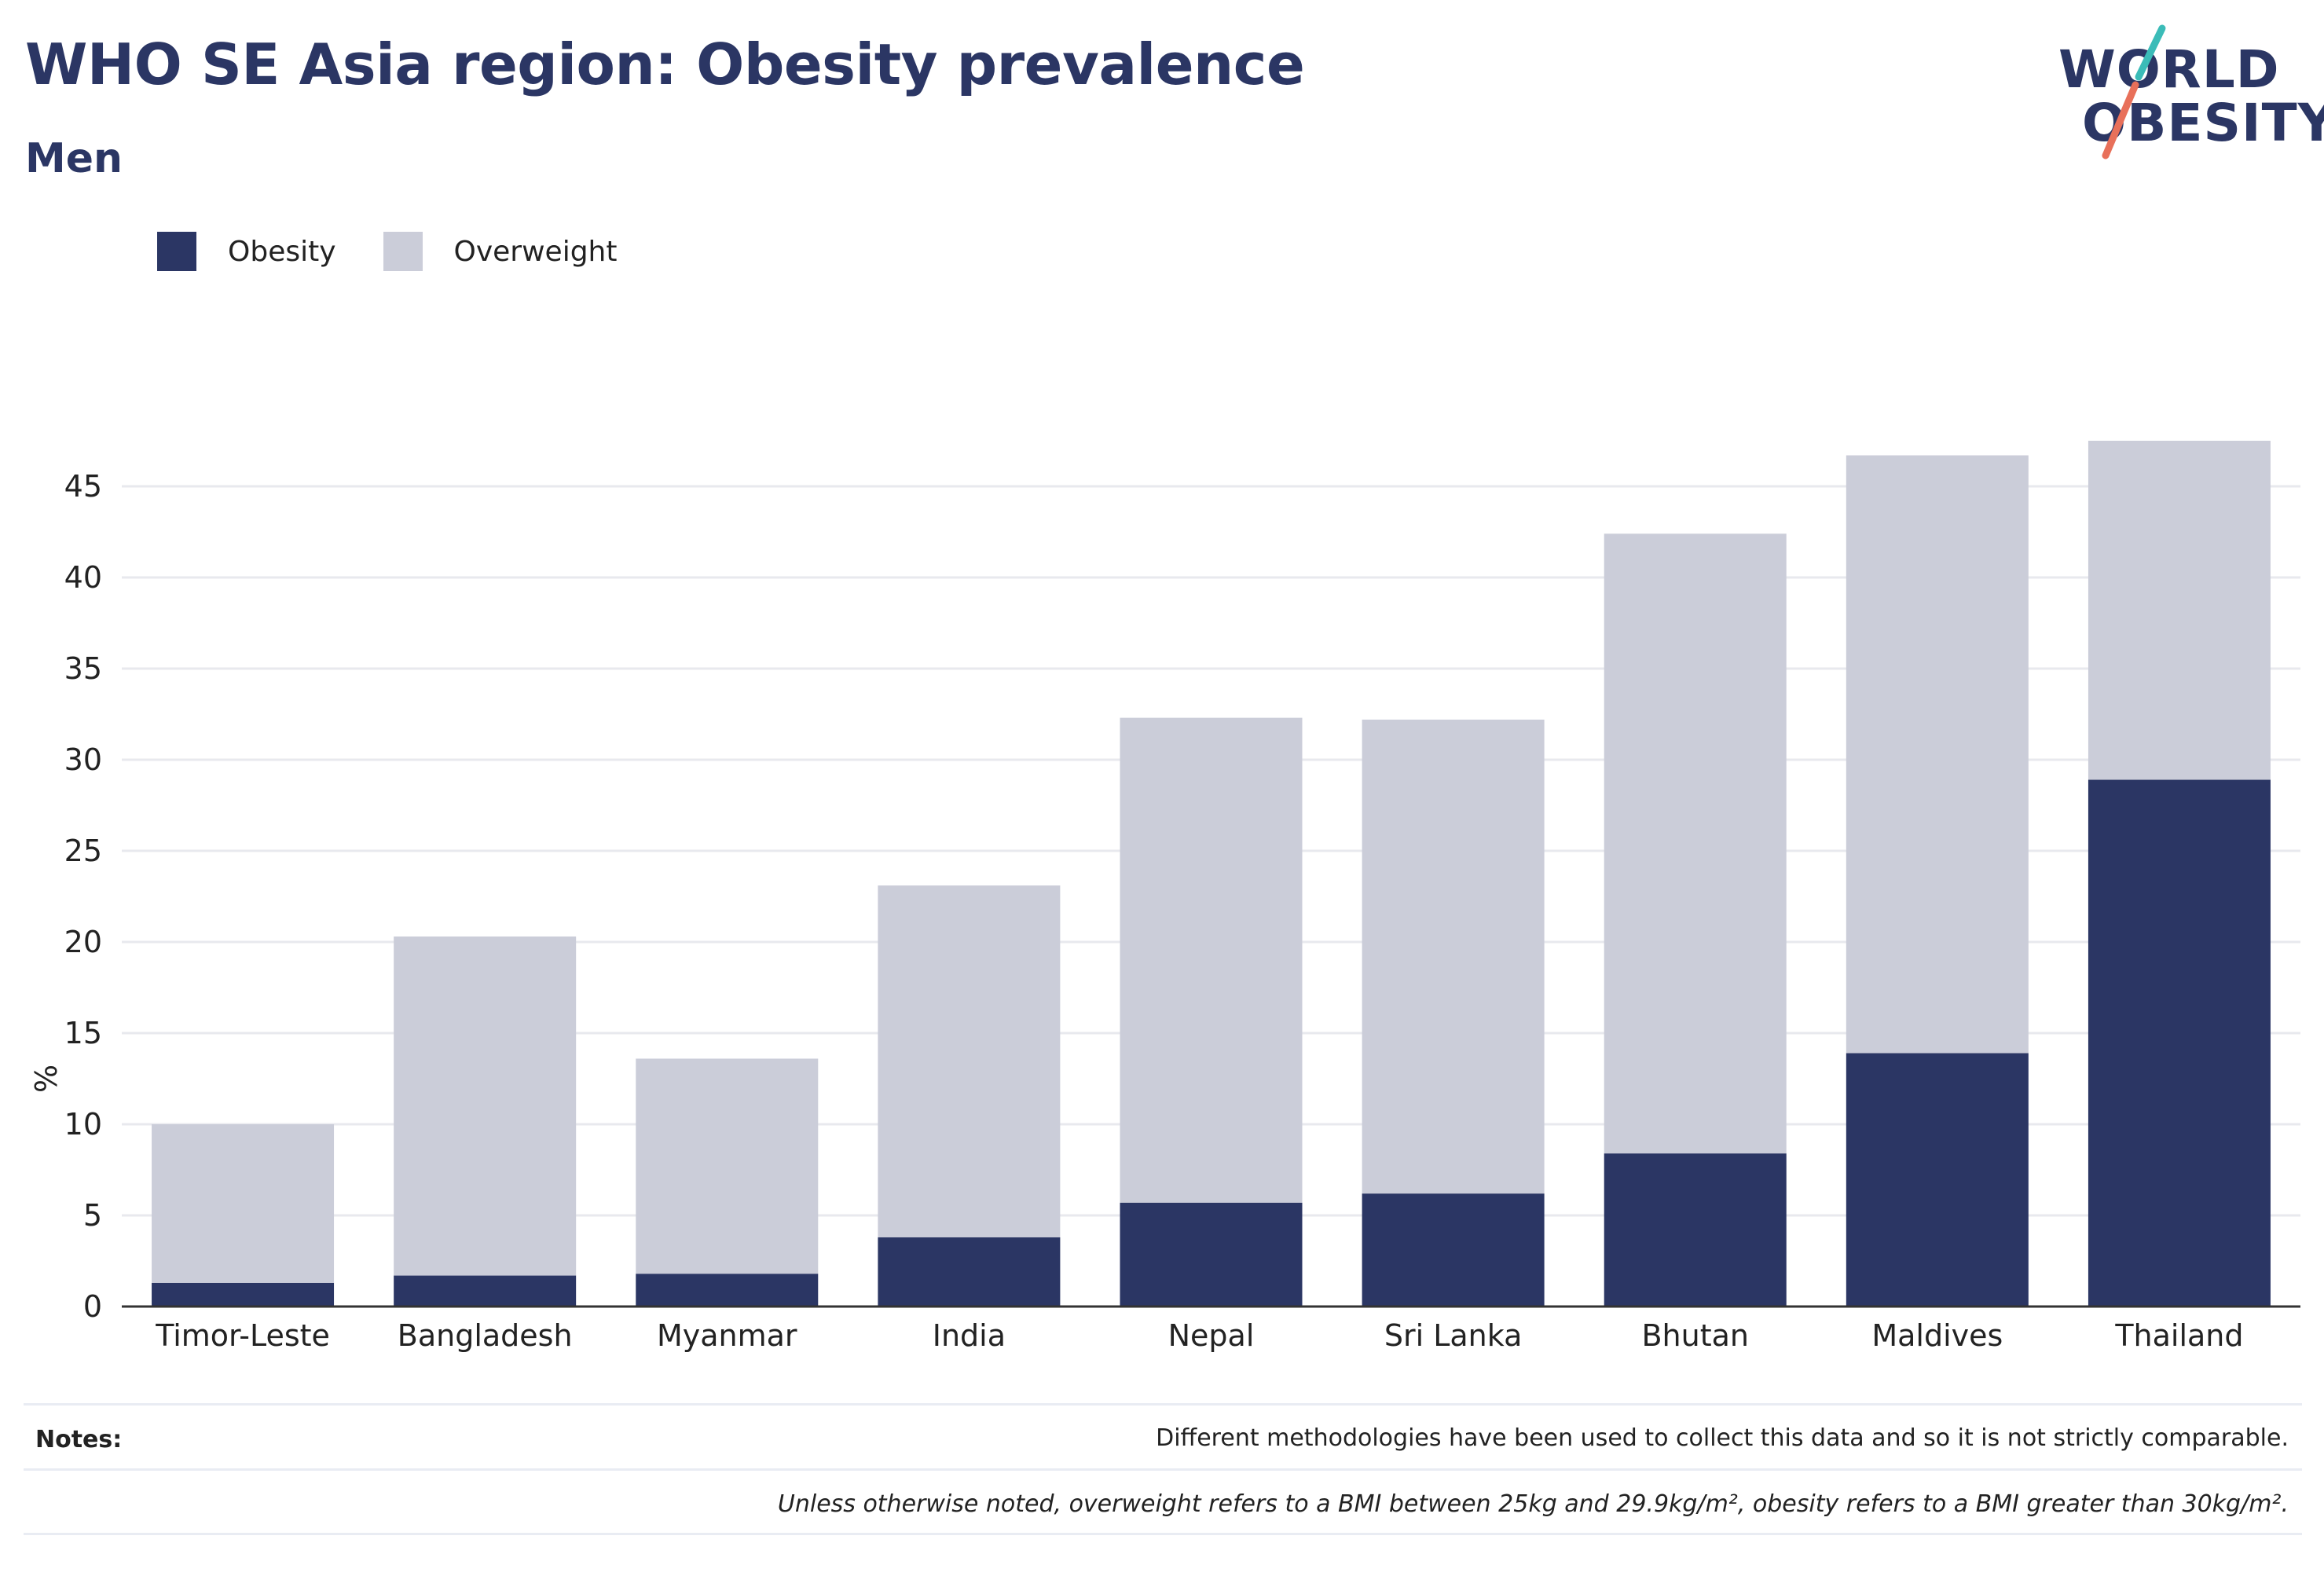 The image size is (2324, 1576). Describe the element at coordinates (969, 1335) in the screenshot. I see `x-tick-label: India` at that location.